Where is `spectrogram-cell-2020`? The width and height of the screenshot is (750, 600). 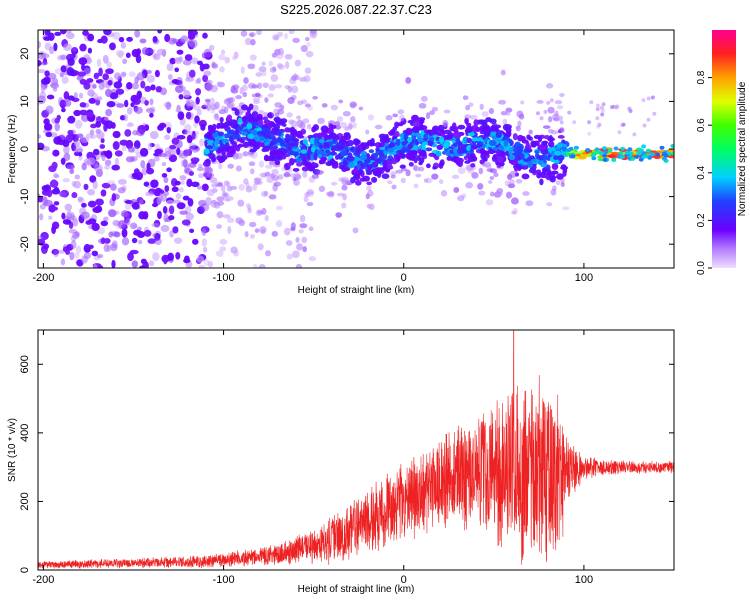 spectrogram-cell-2020 is located at coordinates (260, 182).